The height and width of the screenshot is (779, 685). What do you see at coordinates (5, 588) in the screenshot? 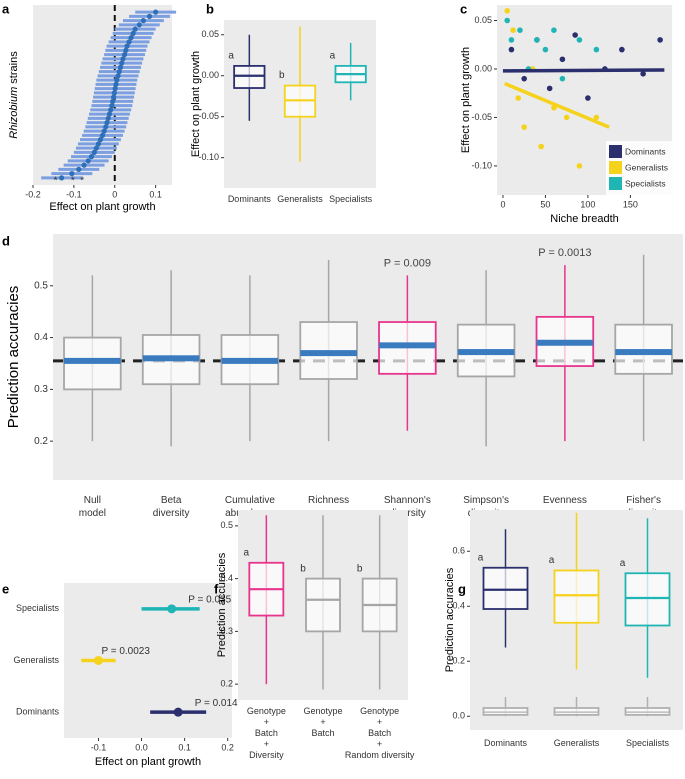
I see `panel-label: e` at bounding box center [5, 588].